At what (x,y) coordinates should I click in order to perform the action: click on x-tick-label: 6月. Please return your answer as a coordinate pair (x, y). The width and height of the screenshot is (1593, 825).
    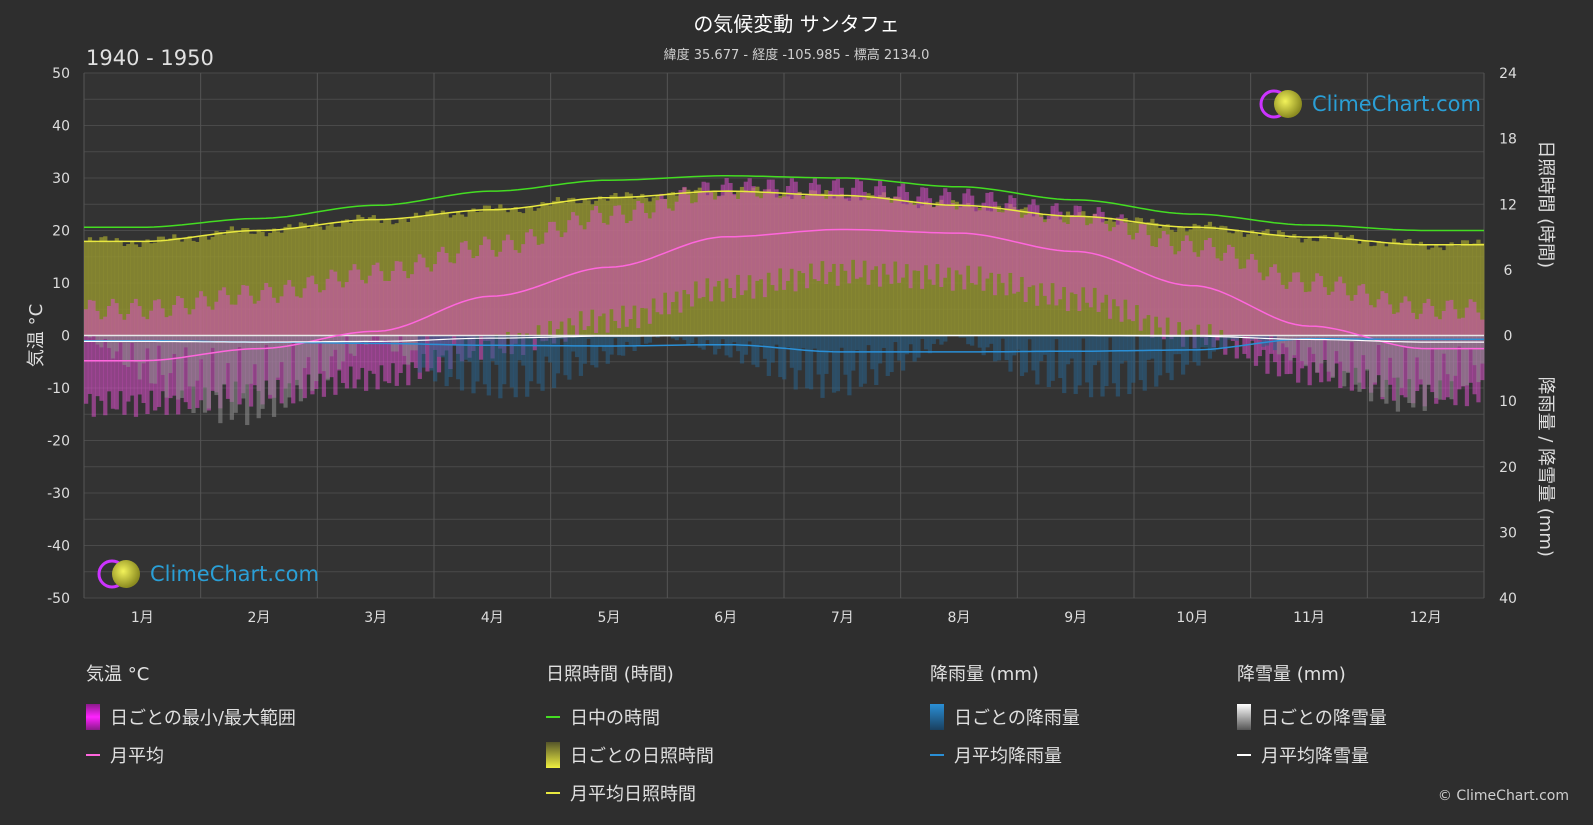
    Looking at the image, I should click on (725, 618).